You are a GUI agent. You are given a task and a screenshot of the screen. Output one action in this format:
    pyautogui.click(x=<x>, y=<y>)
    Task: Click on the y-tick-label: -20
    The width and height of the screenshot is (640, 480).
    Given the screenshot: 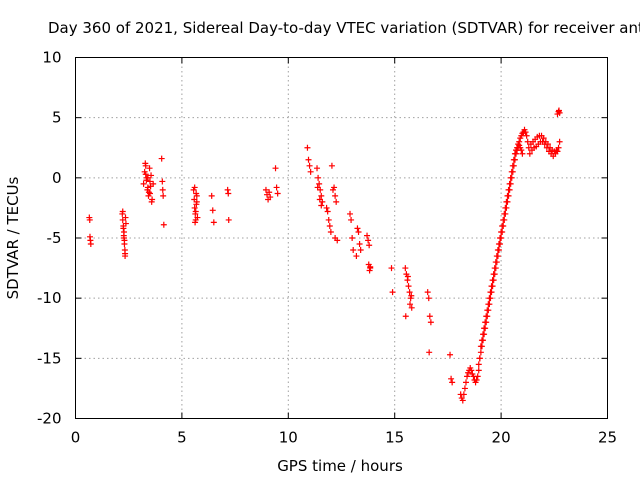 What is the action you would take?
    pyautogui.click(x=49, y=419)
    